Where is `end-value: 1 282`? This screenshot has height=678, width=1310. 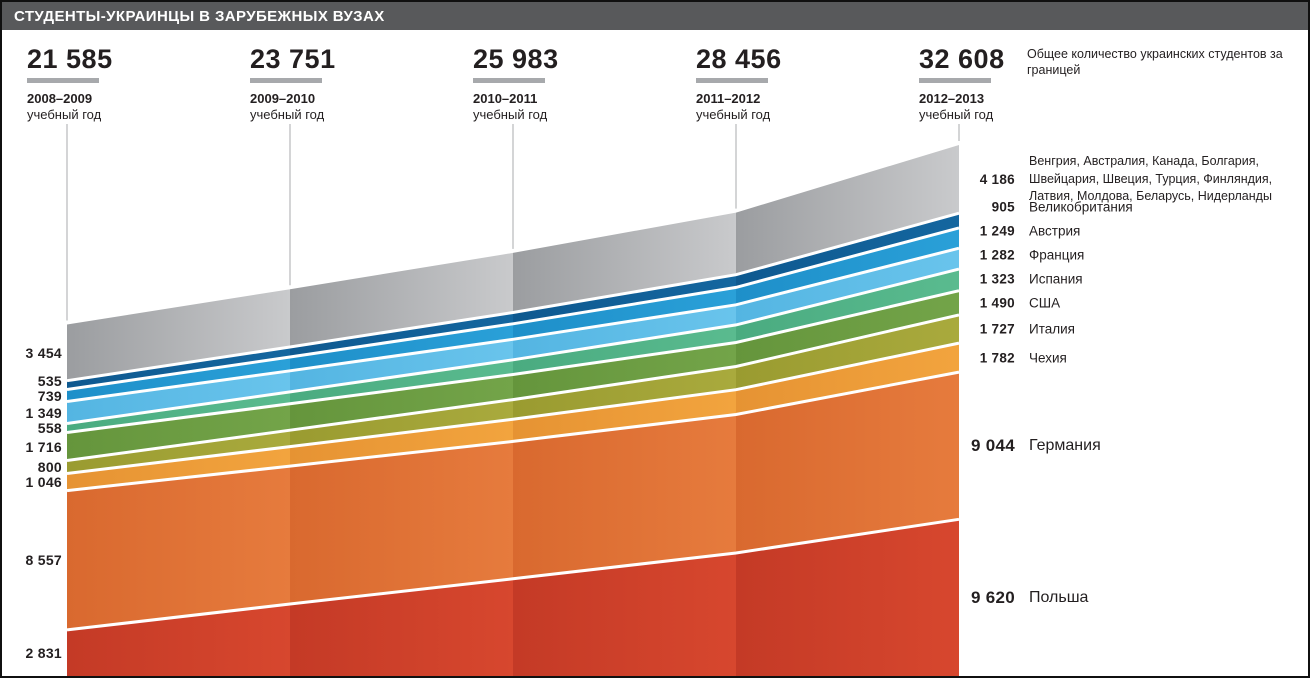 end-value: 1 282 is located at coordinates (997, 255).